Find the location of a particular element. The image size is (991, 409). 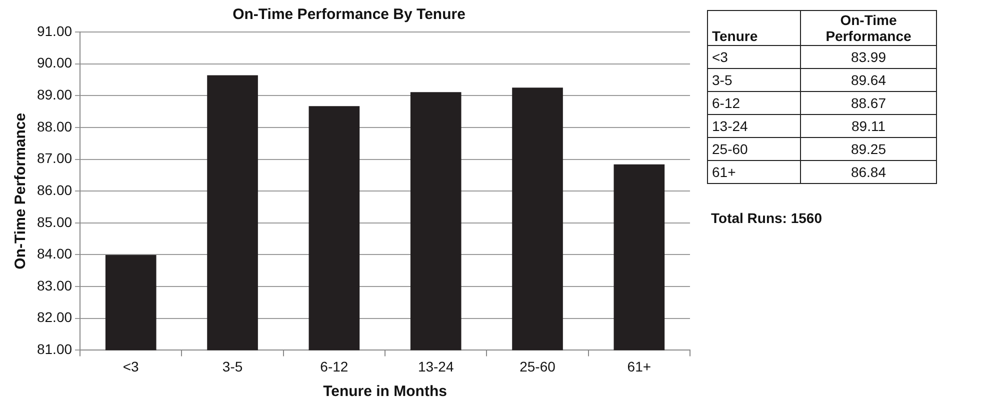

data-label: 86.84 is located at coordinates (868, 172).